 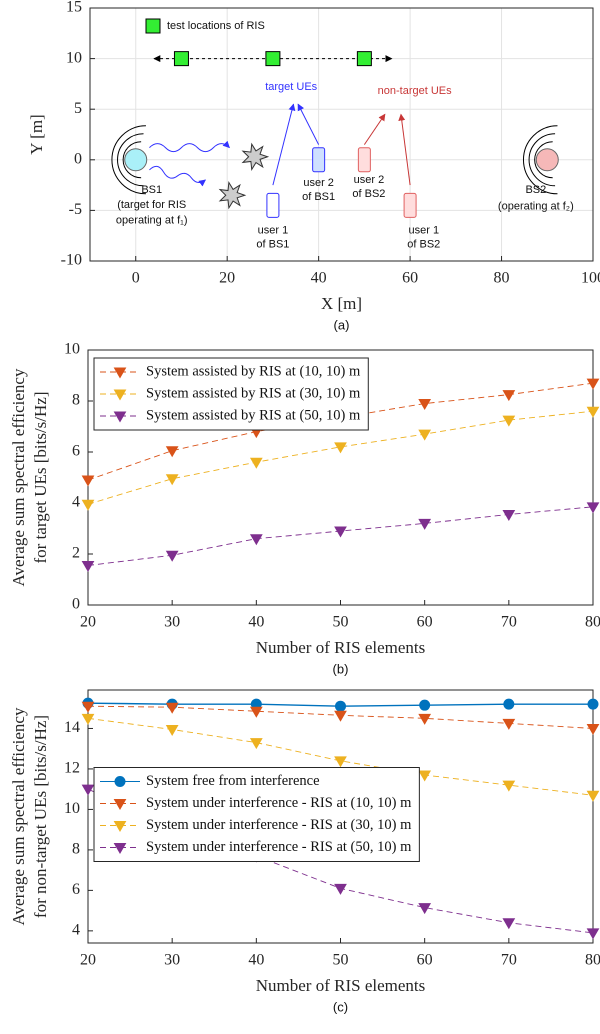 I want to click on annotation: non-target UEs, so click(x=415, y=91).